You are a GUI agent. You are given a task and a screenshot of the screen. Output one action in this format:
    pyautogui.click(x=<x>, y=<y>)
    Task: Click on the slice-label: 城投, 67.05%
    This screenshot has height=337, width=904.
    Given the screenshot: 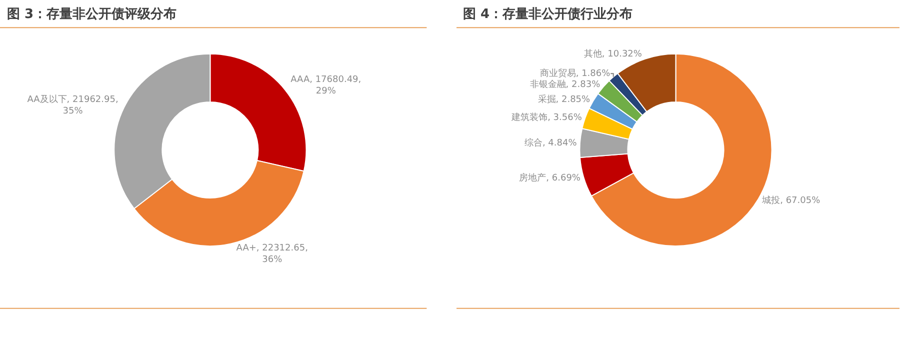 What is the action you would take?
    pyautogui.click(x=791, y=200)
    